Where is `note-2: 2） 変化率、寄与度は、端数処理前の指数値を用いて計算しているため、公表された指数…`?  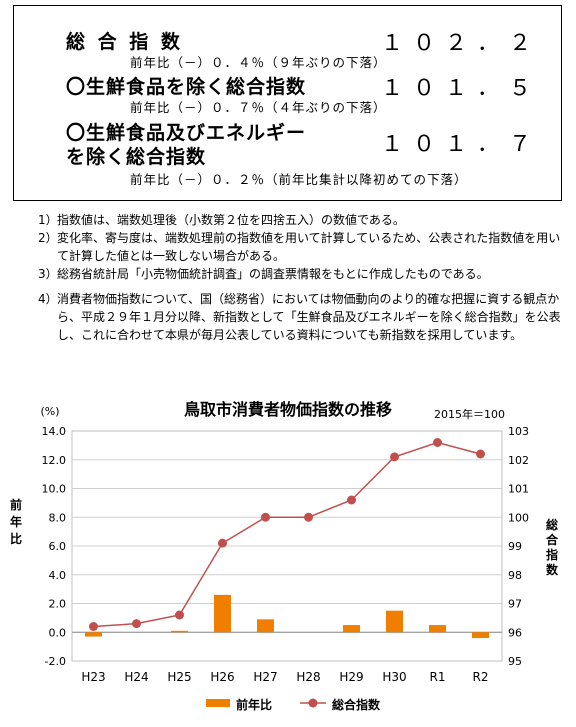
note-2: 2） 変化率、寄与度は、端数処理前の指数値を用いて計算しているため、公表された指数… is located at coordinates (300, 247).